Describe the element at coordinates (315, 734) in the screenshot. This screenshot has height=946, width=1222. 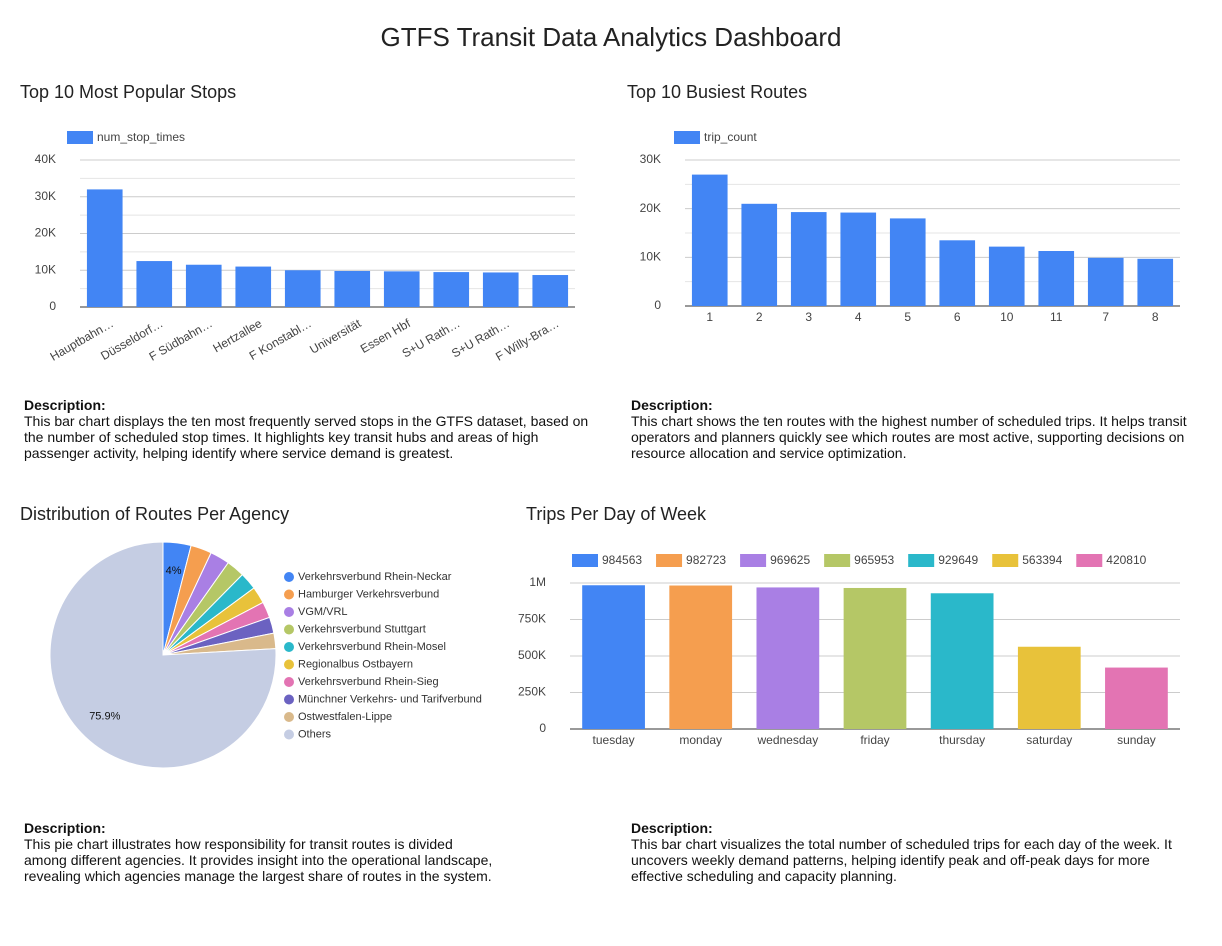
I see `legend-label: Others` at that location.